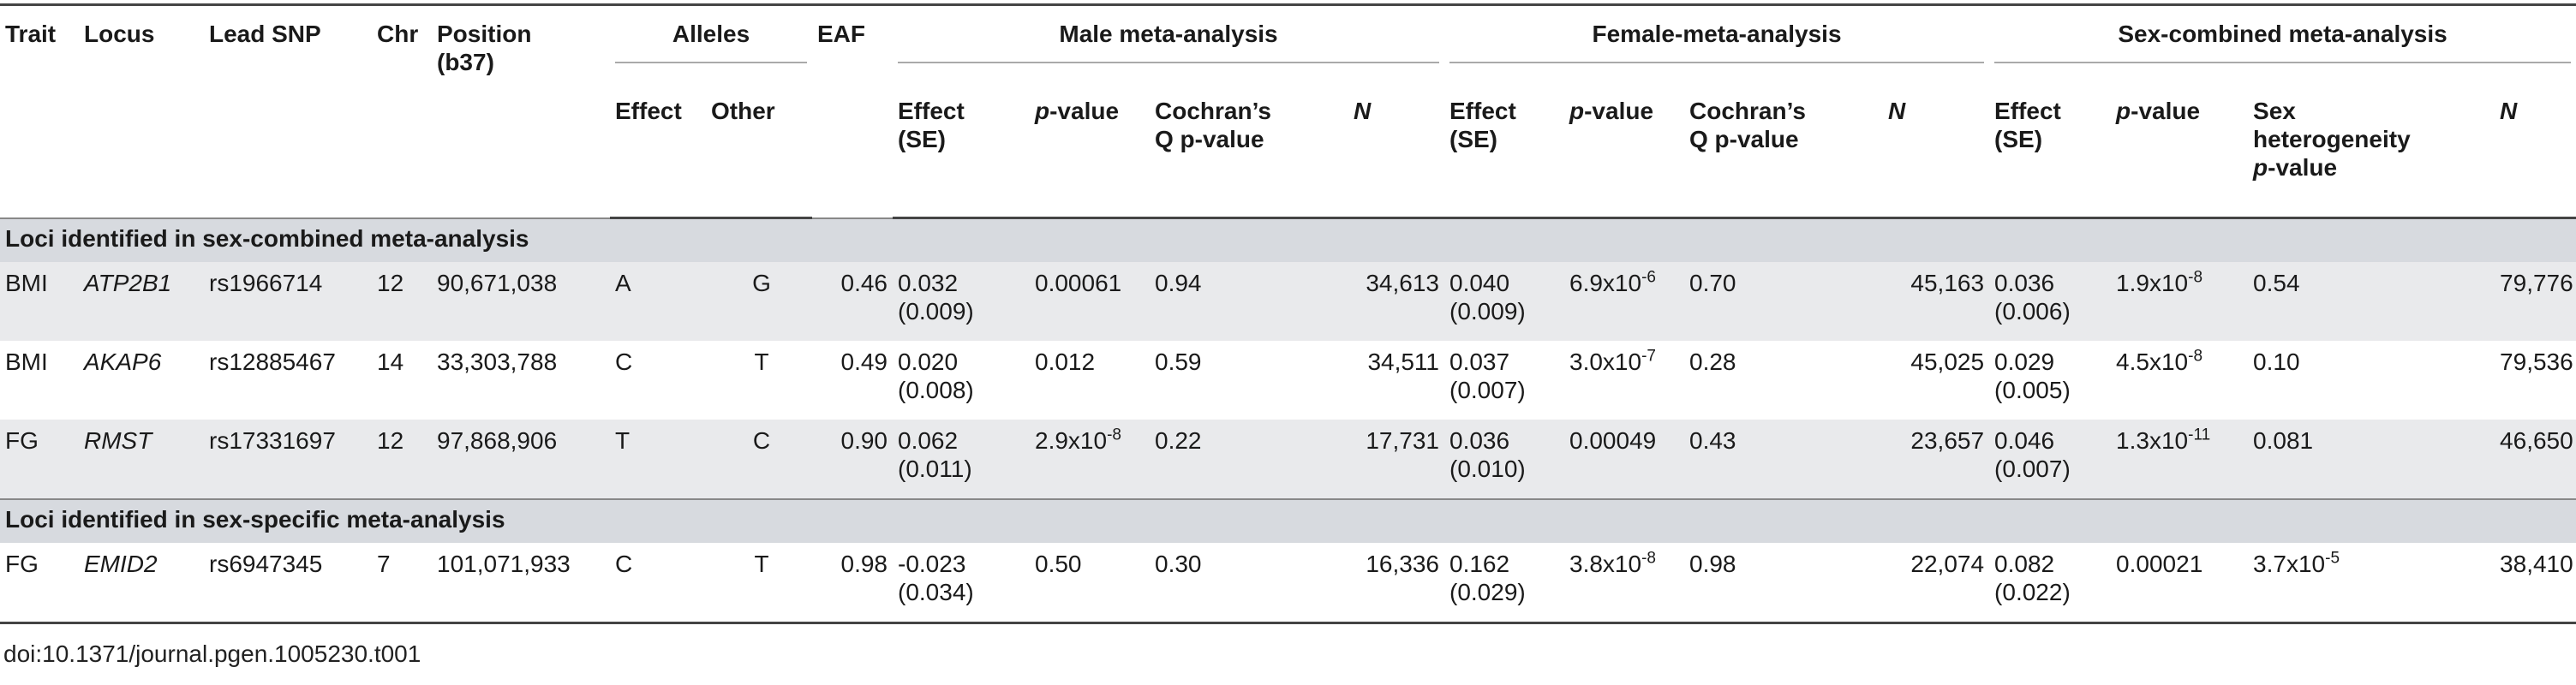 This screenshot has height=685, width=2576. I want to click on header-female-cochran: Cochran’s Q p-value, so click(1784, 152).